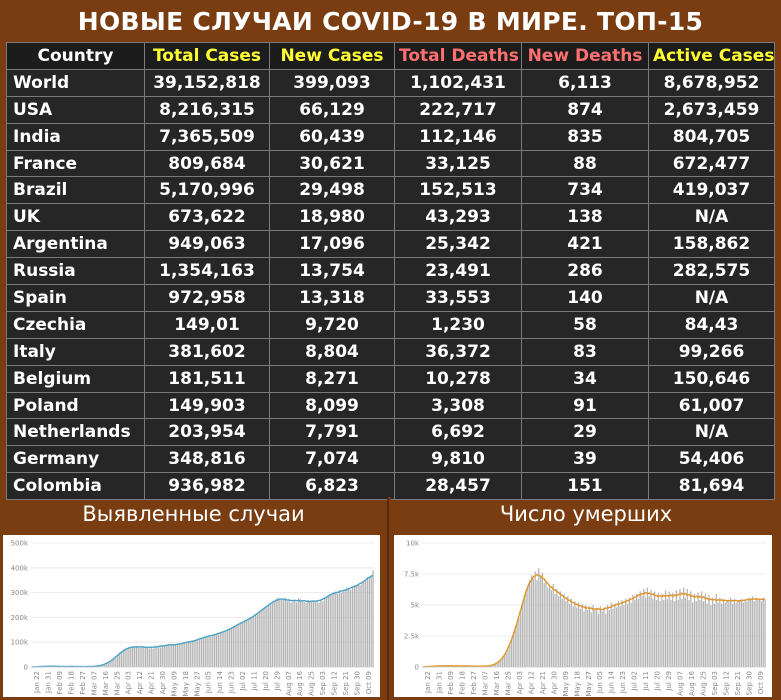 The image size is (781, 700). Describe the element at coordinates (711, 271) in the screenshot. I see `value-cell: 282,575` at that location.